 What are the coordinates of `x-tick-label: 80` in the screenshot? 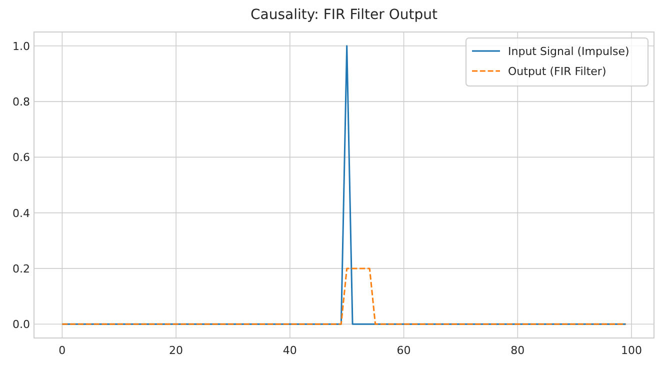 It's located at (517, 350).